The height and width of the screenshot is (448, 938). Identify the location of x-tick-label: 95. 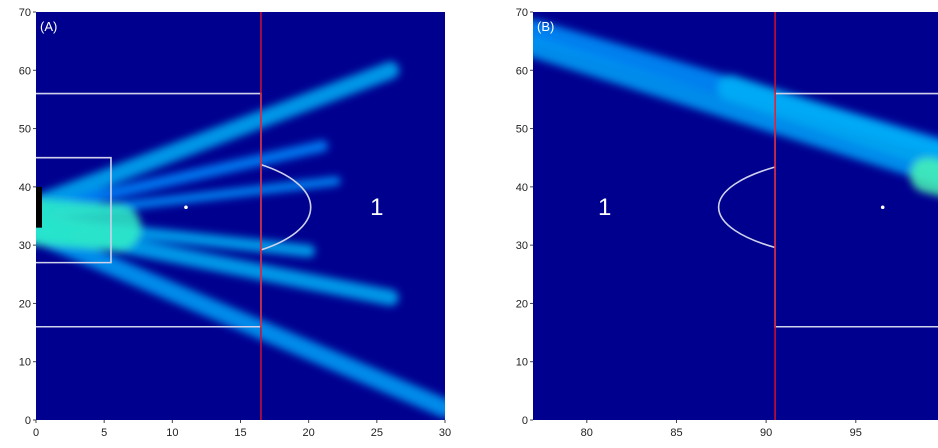
(856, 433).